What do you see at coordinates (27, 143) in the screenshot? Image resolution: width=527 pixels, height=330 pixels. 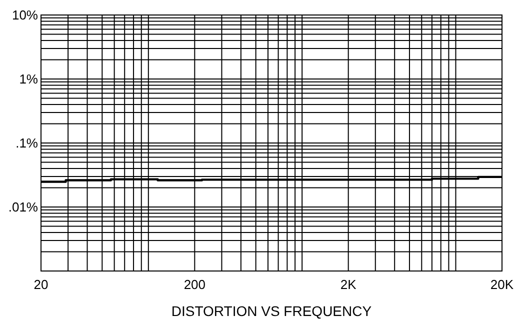 I see `y-tick-label: .1%` at bounding box center [27, 143].